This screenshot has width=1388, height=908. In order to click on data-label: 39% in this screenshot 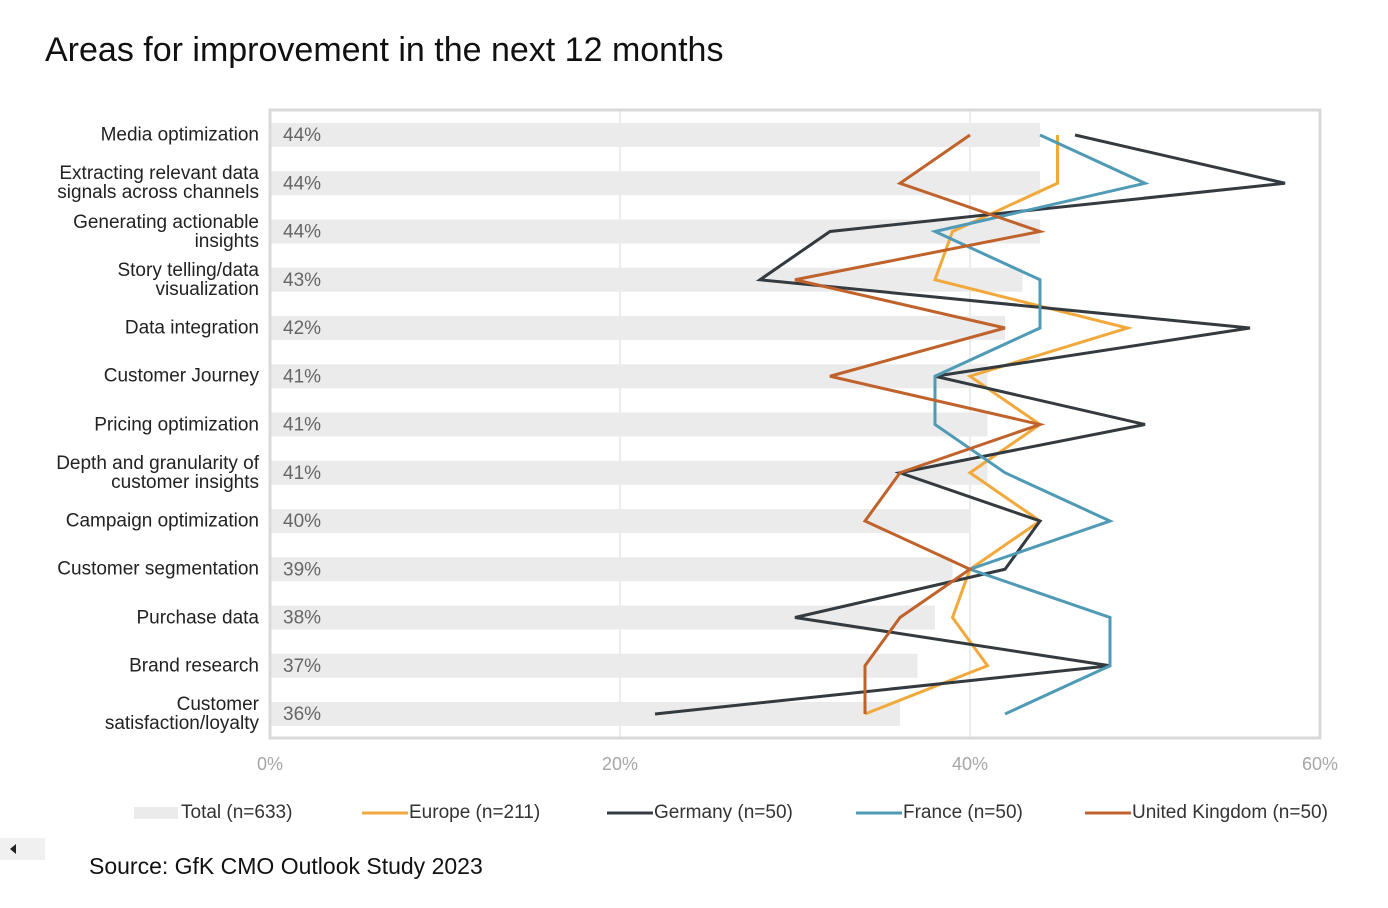, I will do `click(302, 569)`.